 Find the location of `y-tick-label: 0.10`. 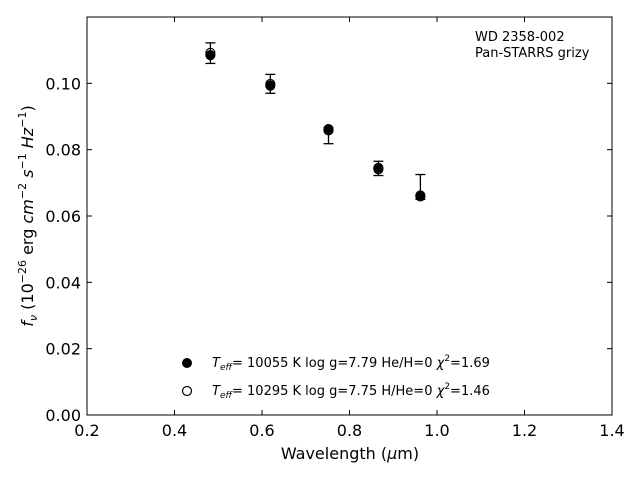

y-tick-label: 0.10 is located at coordinates (63, 83).